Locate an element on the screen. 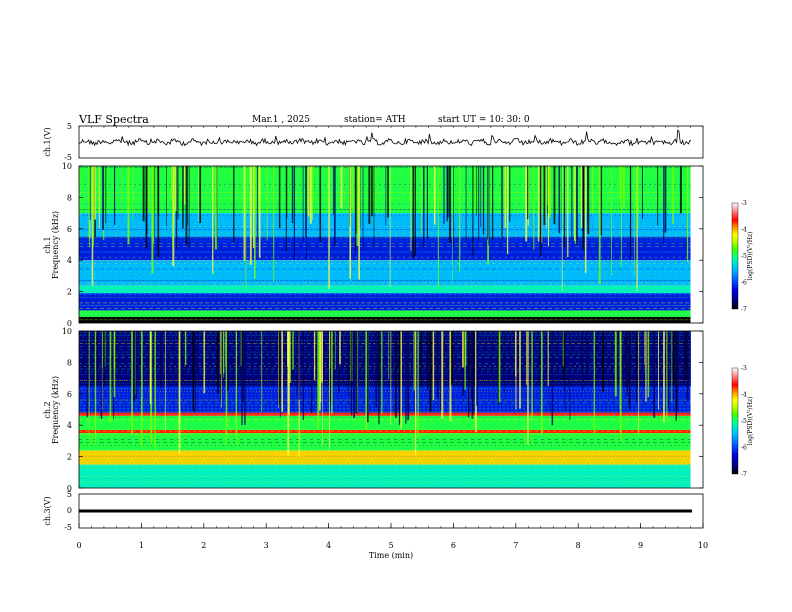 This screenshot has width=792, height=612. ch1-colorbar-label: log(PSD)(V²/Hz) is located at coordinates (750, 256).